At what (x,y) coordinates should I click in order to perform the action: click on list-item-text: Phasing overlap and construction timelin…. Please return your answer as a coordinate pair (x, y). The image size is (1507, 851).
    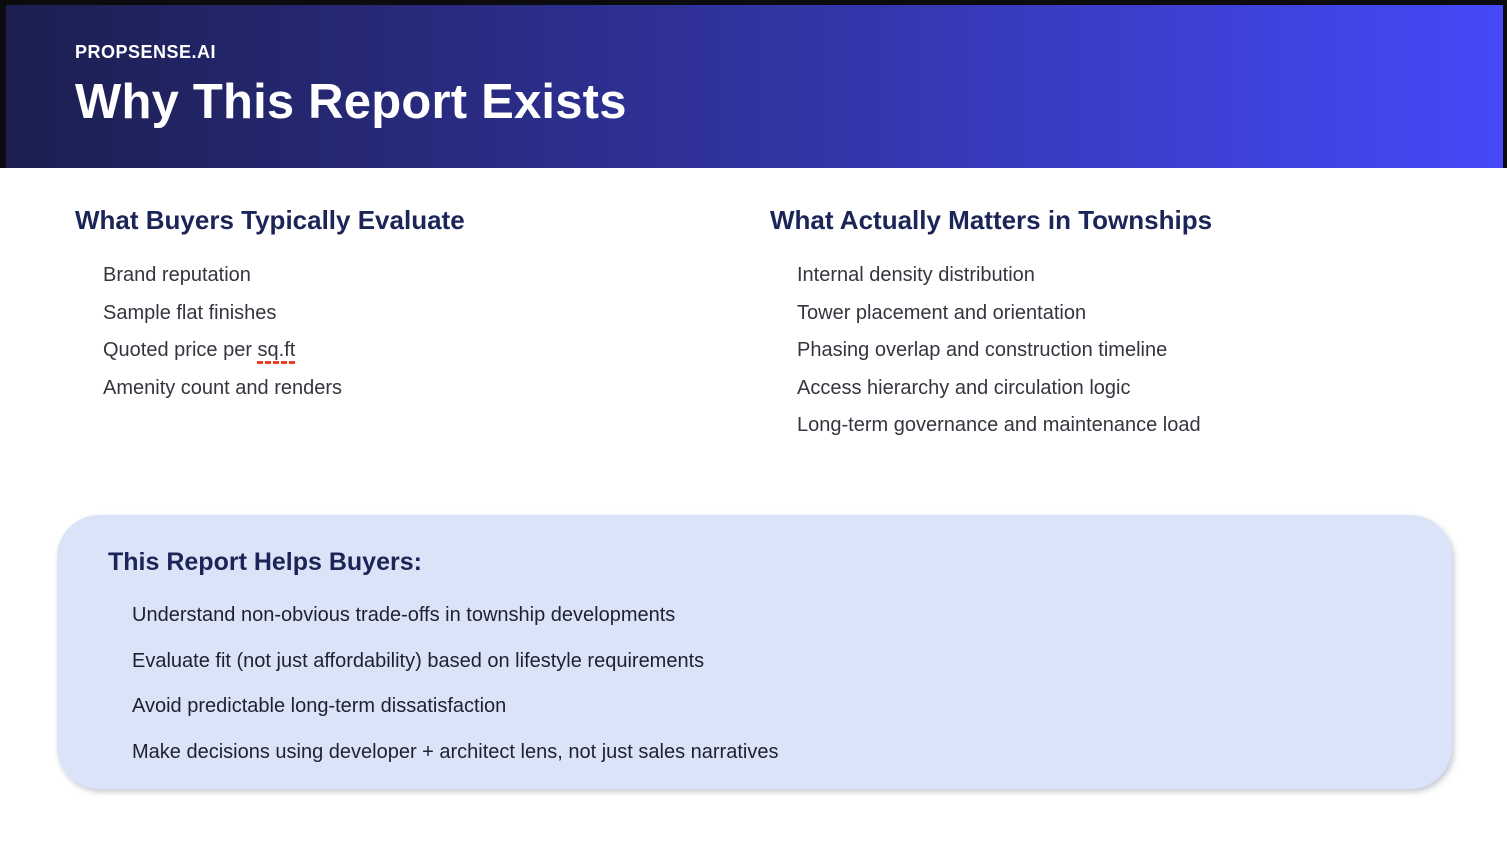
    Looking at the image, I should click on (982, 350).